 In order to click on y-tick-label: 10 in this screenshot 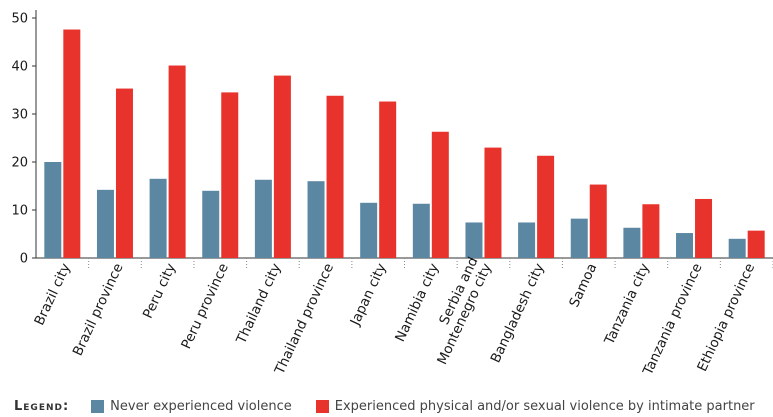, I will do `click(19, 211)`.